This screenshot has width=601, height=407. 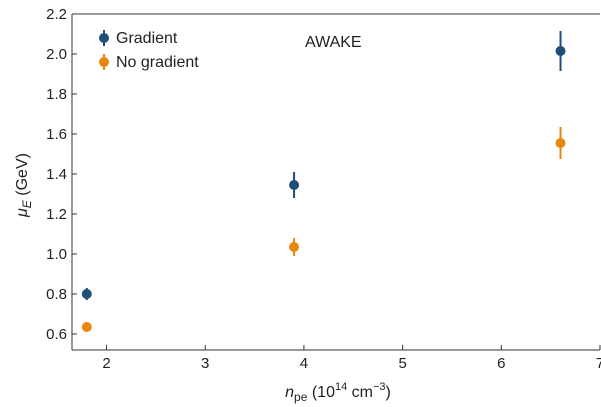 I want to click on x-tick-label: 2, so click(x=106, y=363).